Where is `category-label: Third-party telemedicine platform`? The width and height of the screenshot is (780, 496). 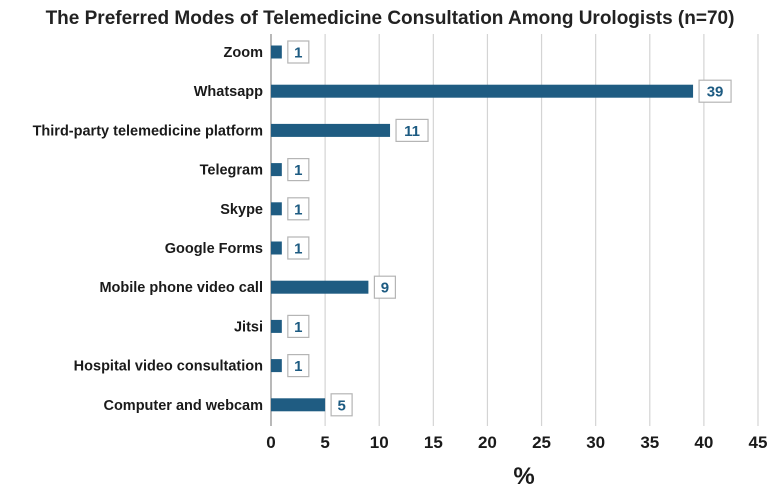
category-label: Third-party telemedicine platform is located at coordinates (148, 131).